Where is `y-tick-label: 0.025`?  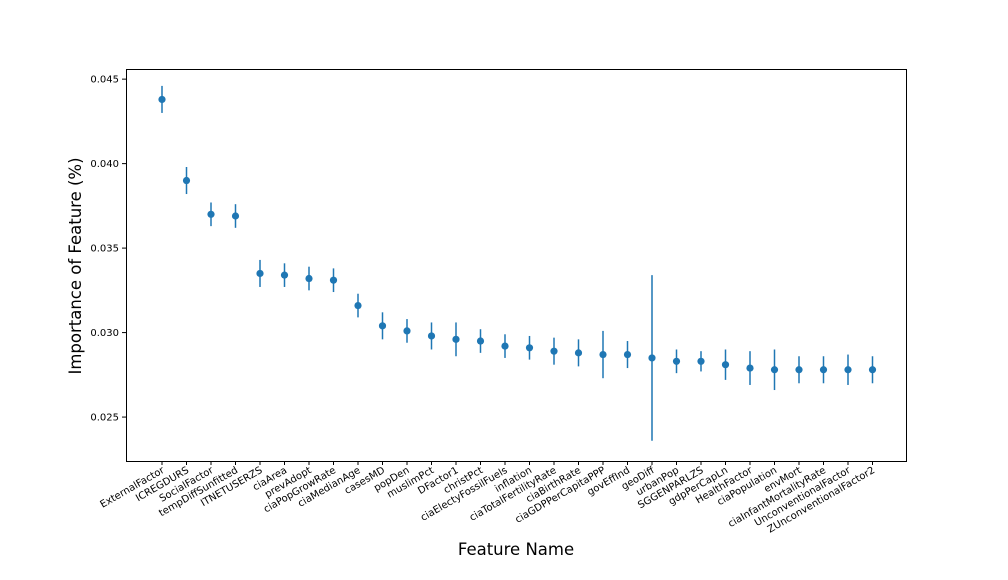 y-tick-label: 0.025 is located at coordinates (104, 418).